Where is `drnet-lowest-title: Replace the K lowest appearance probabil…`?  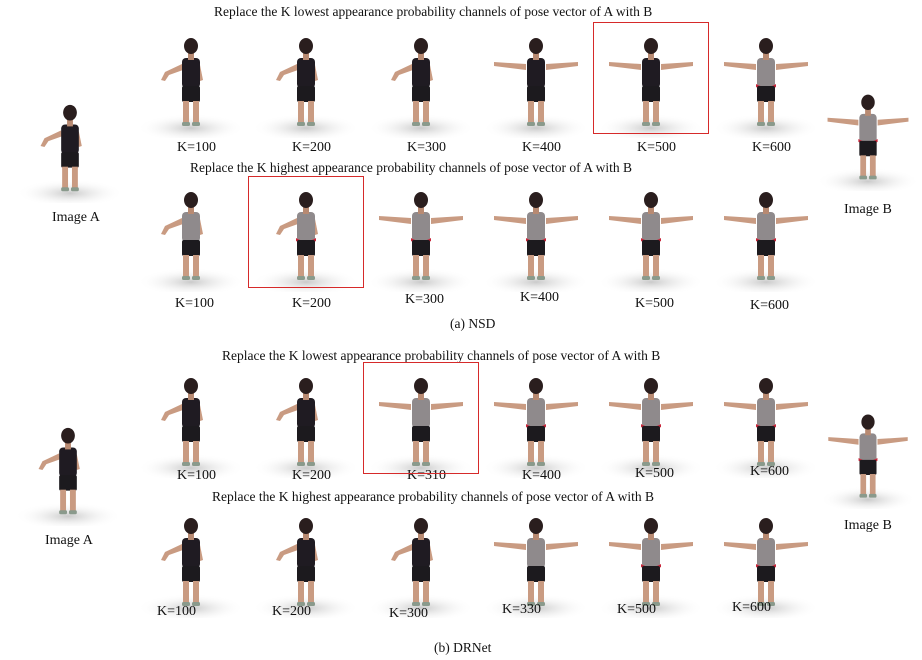 drnet-lowest-title: Replace the K lowest appearance probabil… is located at coordinates (441, 355).